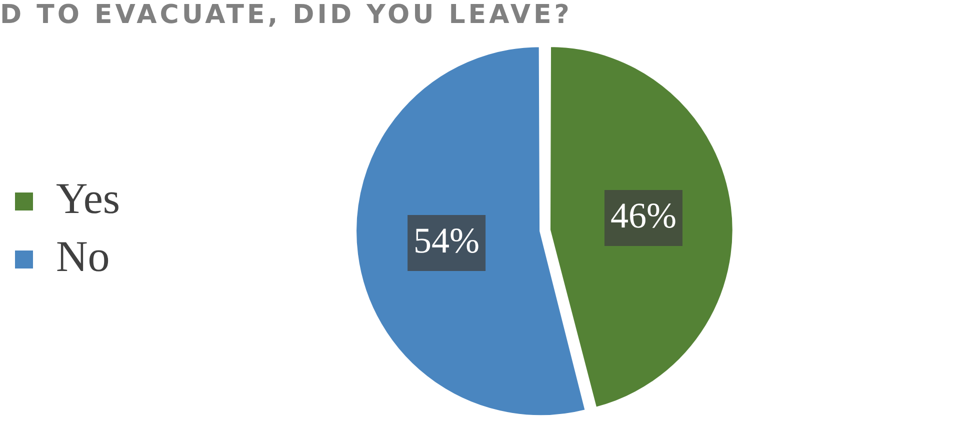  Describe the element at coordinates (286, 15) in the screenshot. I see `chart-title: D TO EVACUATE, DID YOU LEAVE?` at that location.